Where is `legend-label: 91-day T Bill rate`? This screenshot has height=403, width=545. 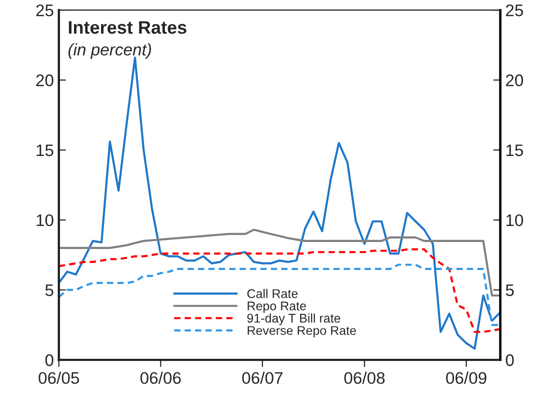
legend-label: 91-day T Bill rate is located at coordinates (293, 319).